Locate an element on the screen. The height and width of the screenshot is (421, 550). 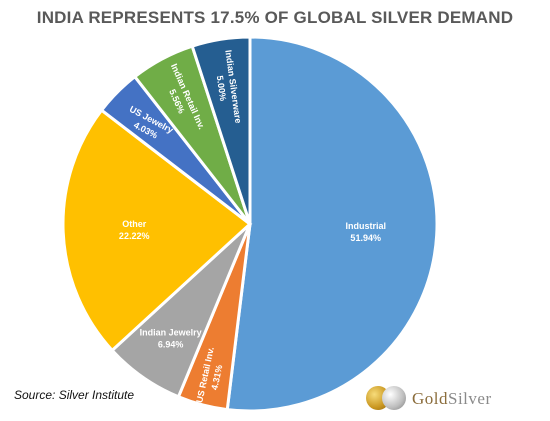
silver-coin-icon is located at coordinates (394, 398).